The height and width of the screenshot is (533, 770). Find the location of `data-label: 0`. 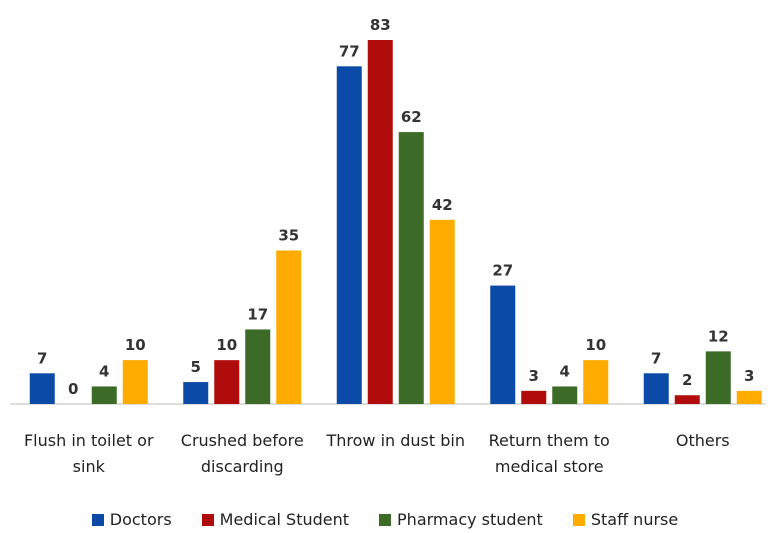

data-label: 0 is located at coordinates (73, 389).